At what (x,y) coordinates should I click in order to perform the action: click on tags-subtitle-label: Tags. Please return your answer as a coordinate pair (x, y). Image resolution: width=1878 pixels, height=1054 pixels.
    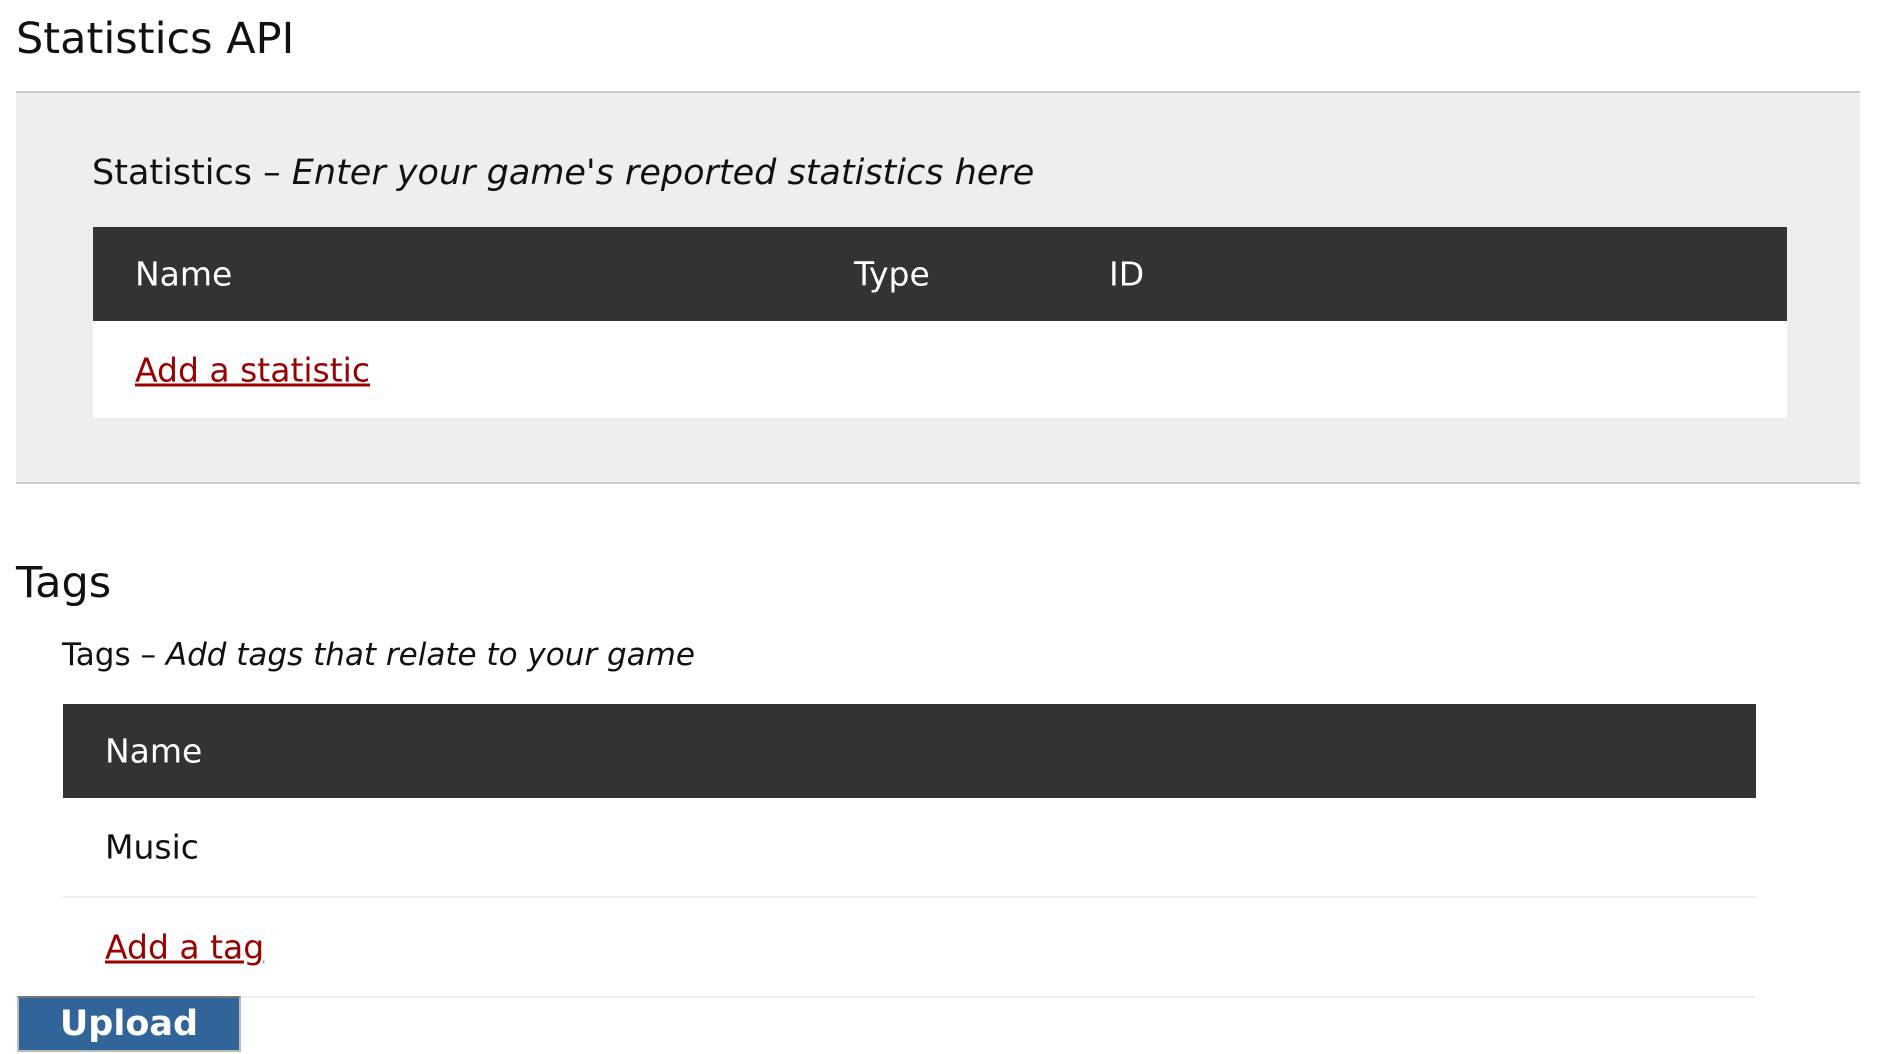
    Looking at the image, I should click on (96, 655).